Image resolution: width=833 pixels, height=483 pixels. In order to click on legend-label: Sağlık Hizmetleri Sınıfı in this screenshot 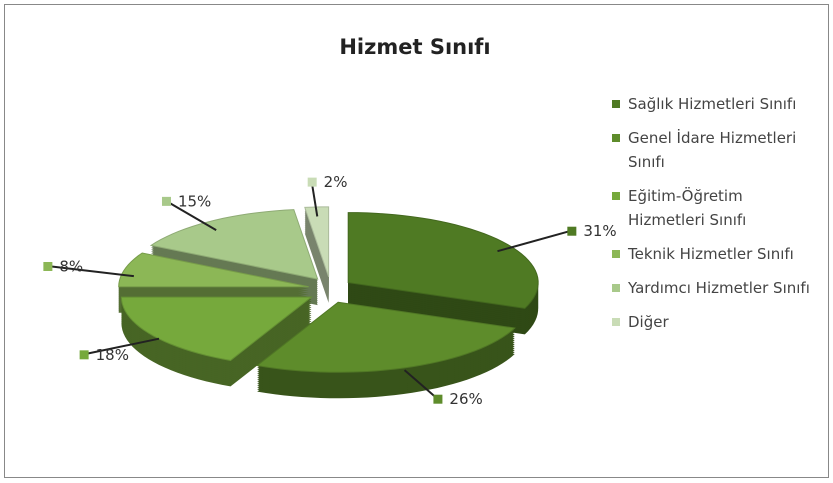, I will do `click(712, 104)`.